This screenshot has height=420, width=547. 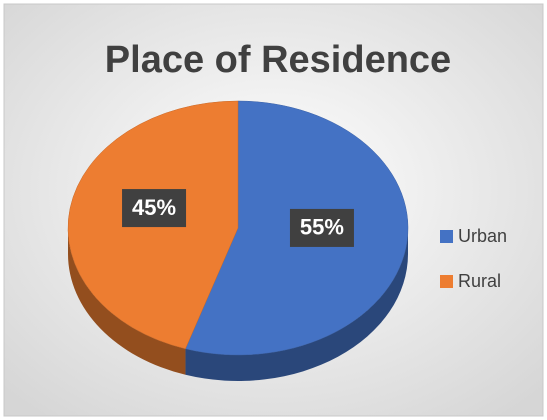 I want to click on data-label: 55%, so click(x=321, y=227).